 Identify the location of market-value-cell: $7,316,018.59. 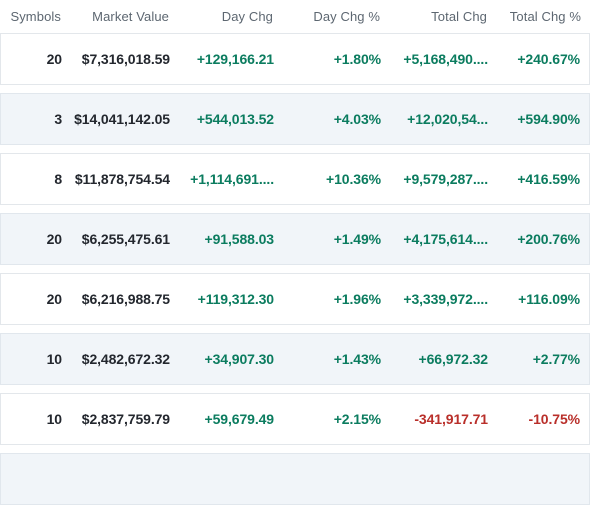
(125, 59).